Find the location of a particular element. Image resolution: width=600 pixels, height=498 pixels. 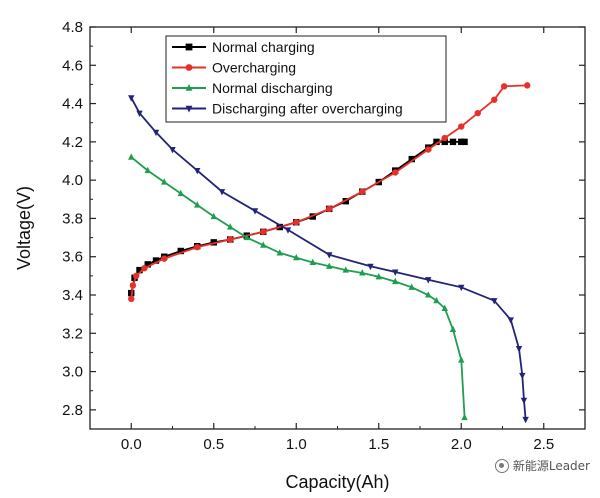

watermark-text: 新能源Leader is located at coordinates (551, 466).